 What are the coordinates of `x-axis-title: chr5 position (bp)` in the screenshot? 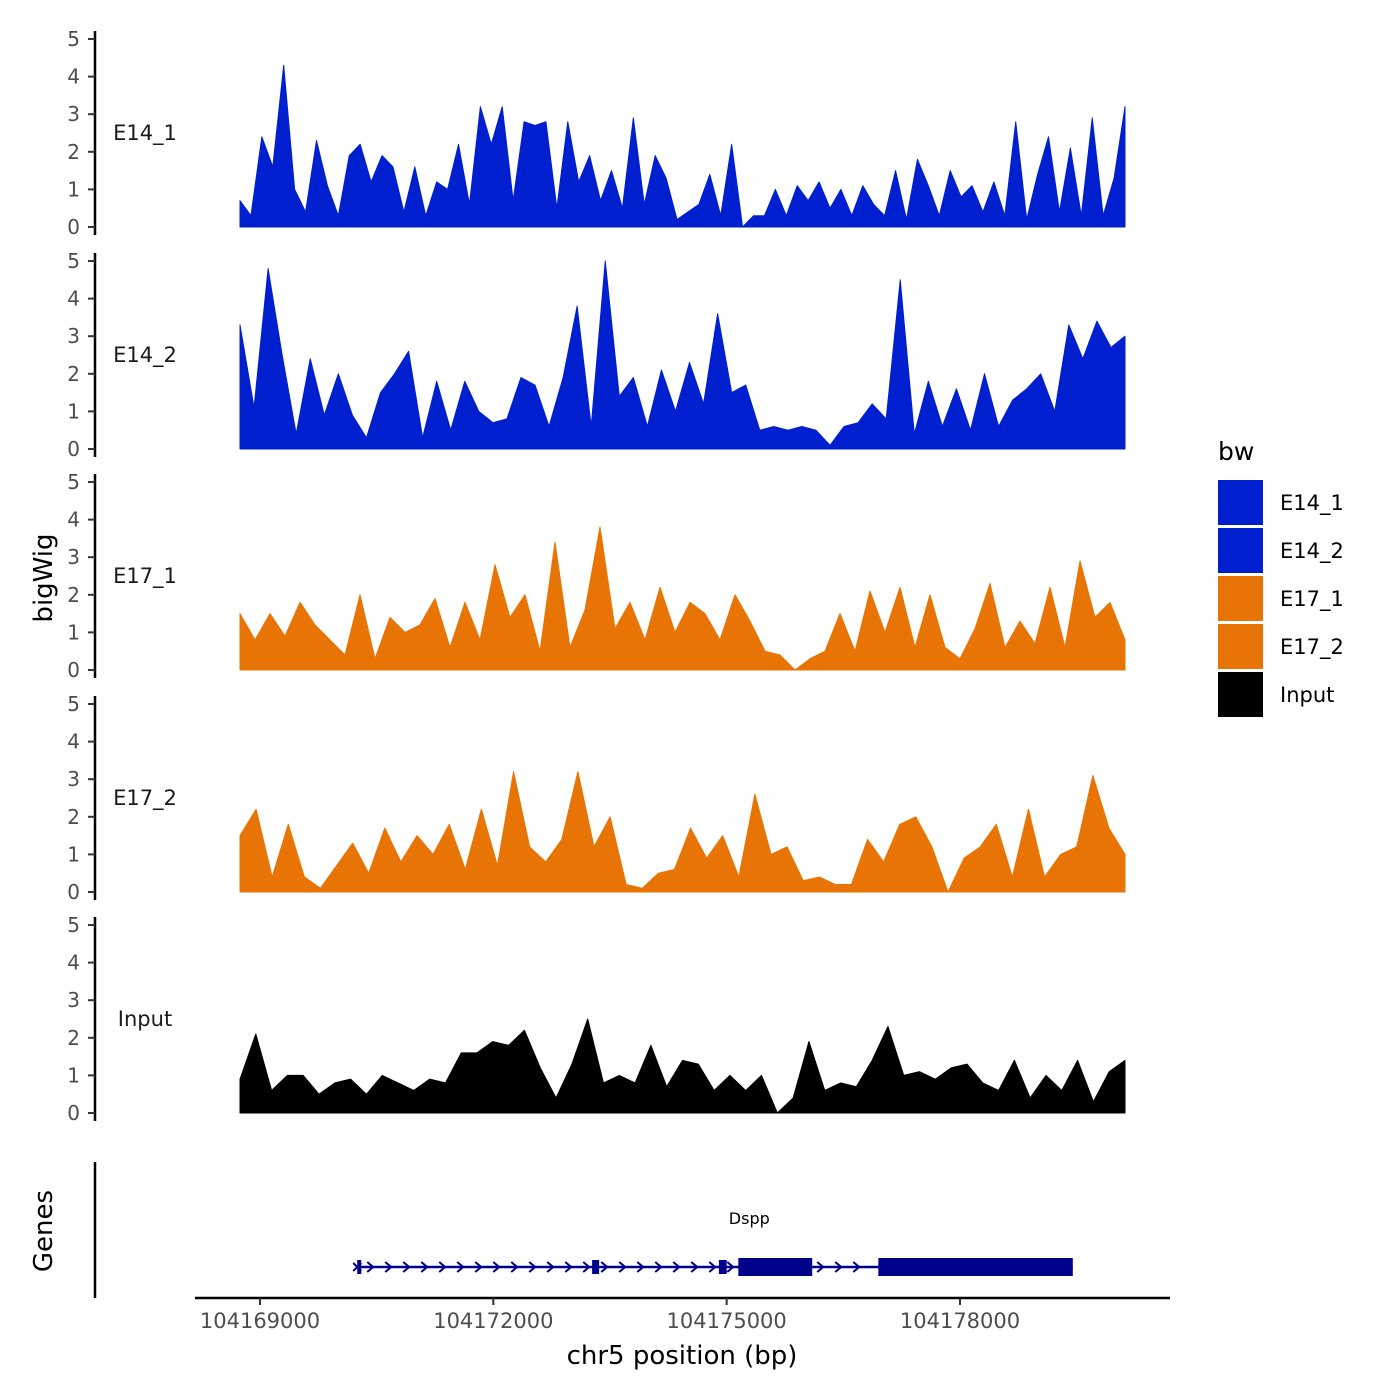 It's located at (682, 1356).